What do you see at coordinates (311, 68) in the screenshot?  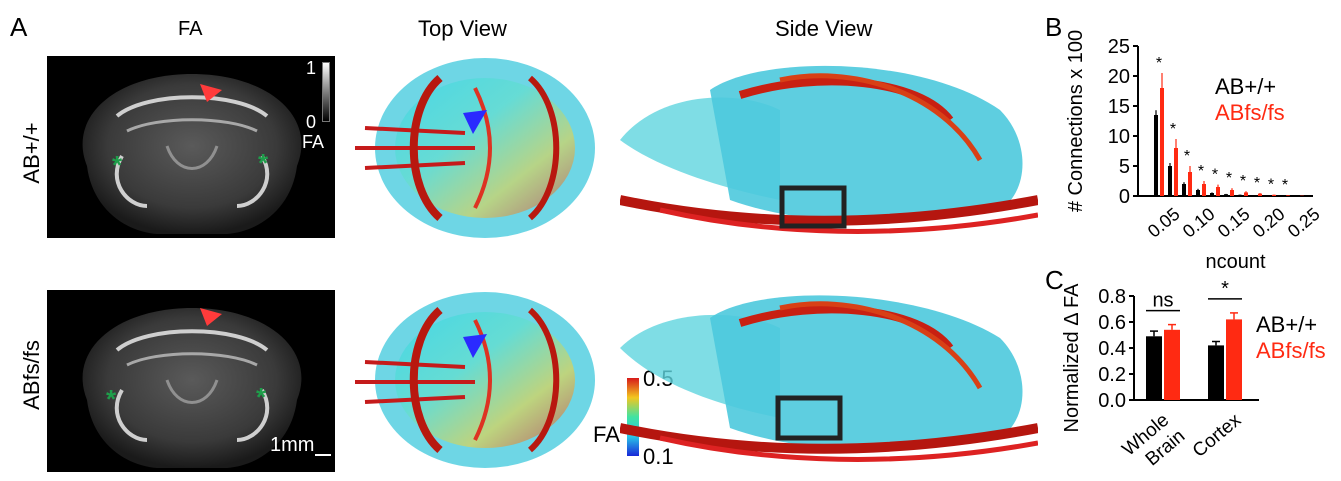 I see `fa-colorbar-max: 1` at bounding box center [311, 68].